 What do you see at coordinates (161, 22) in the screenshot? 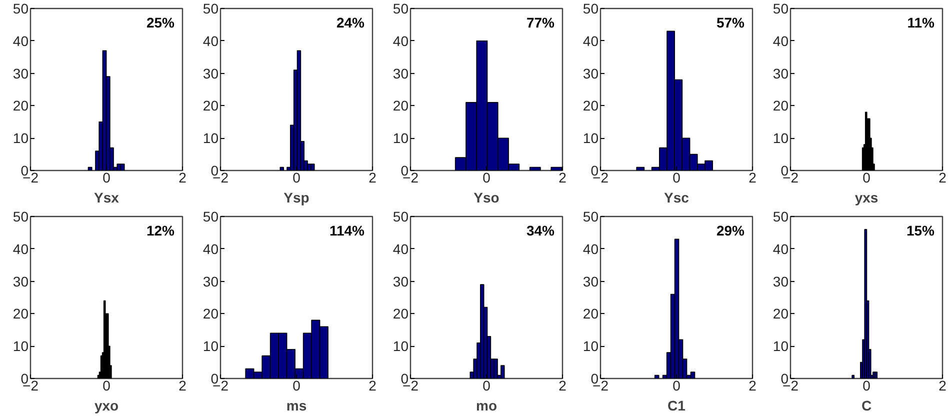
I see `annotation: 25%` at bounding box center [161, 22].